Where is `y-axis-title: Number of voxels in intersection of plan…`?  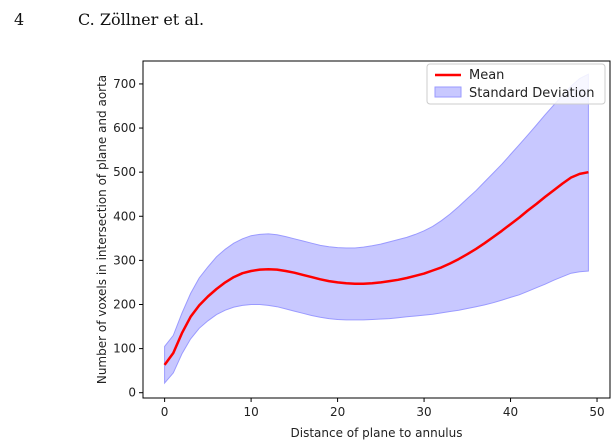
y-axis-title: Number of voxels in intersection of plan… is located at coordinates (102, 229).